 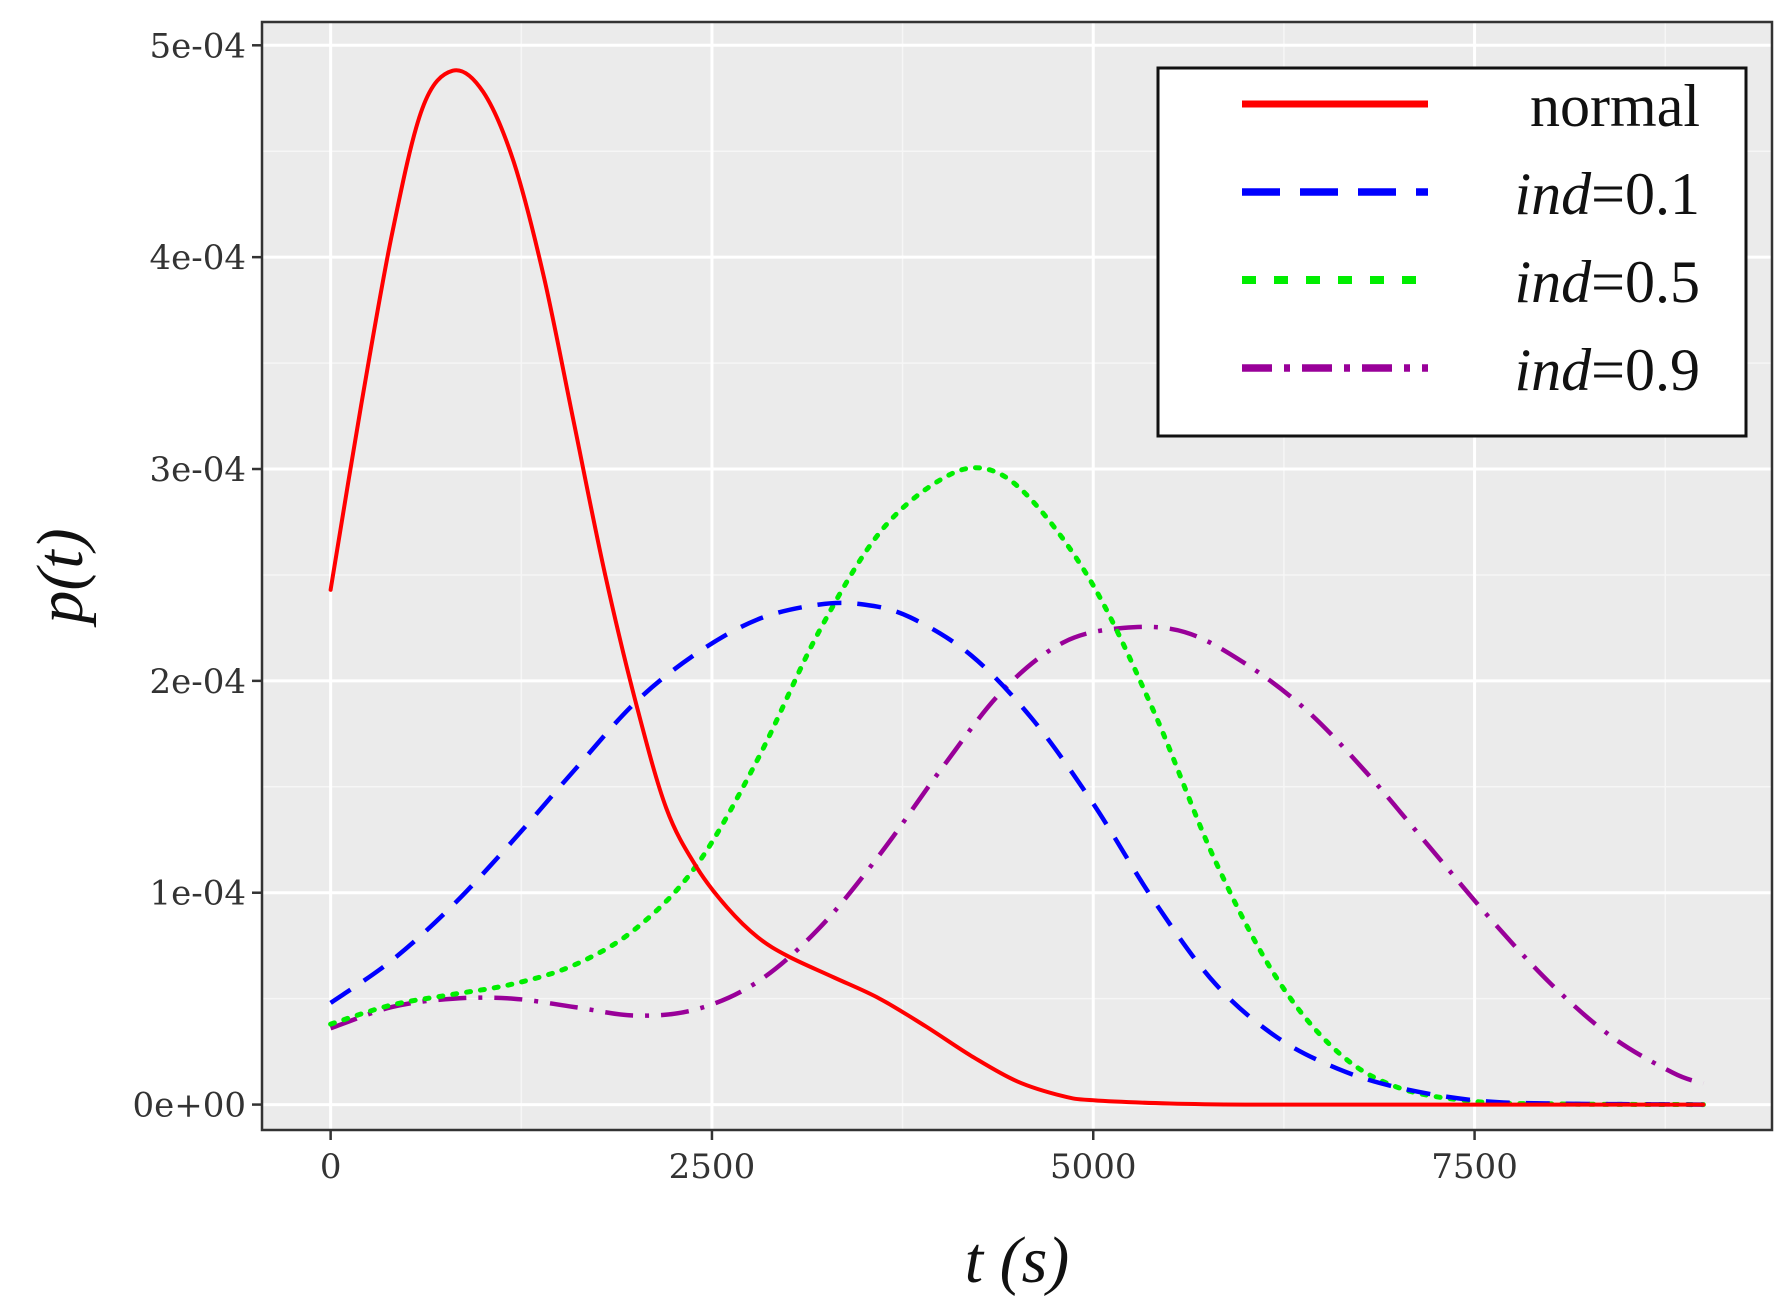 What do you see at coordinates (197, 470) in the screenshot?
I see `y-tick-label: 3e-04` at bounding box center [197, 470].